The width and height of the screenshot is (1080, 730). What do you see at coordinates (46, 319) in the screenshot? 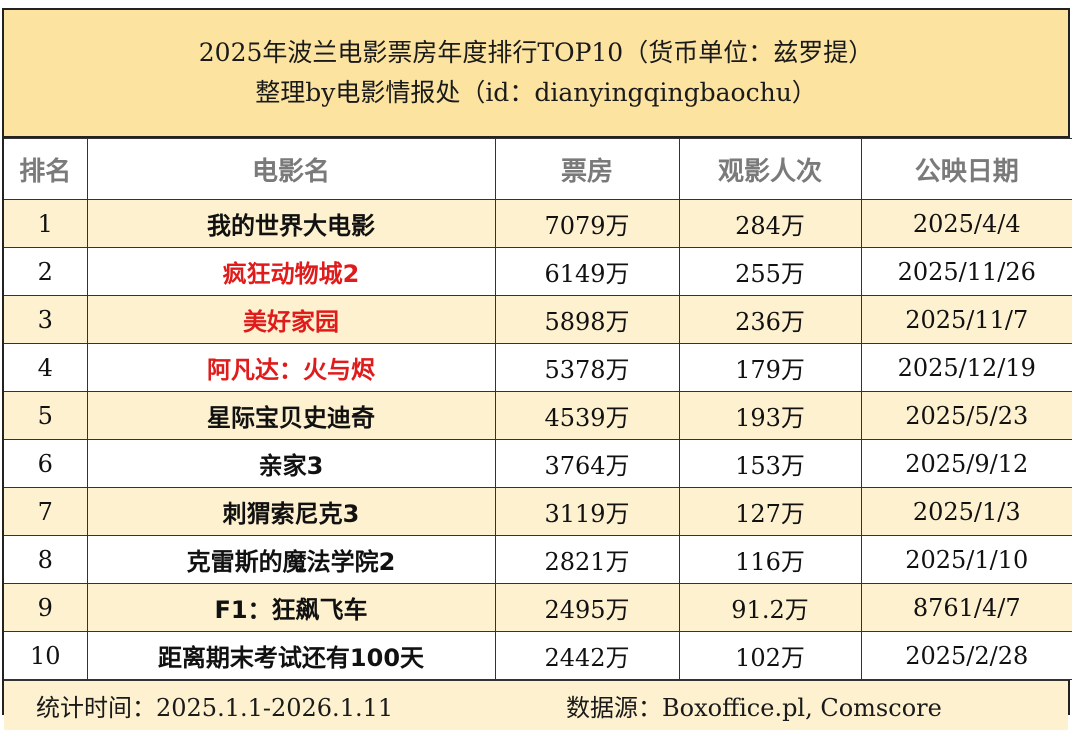
I see `rank-cell: 3` at bounding box center [46, 319].